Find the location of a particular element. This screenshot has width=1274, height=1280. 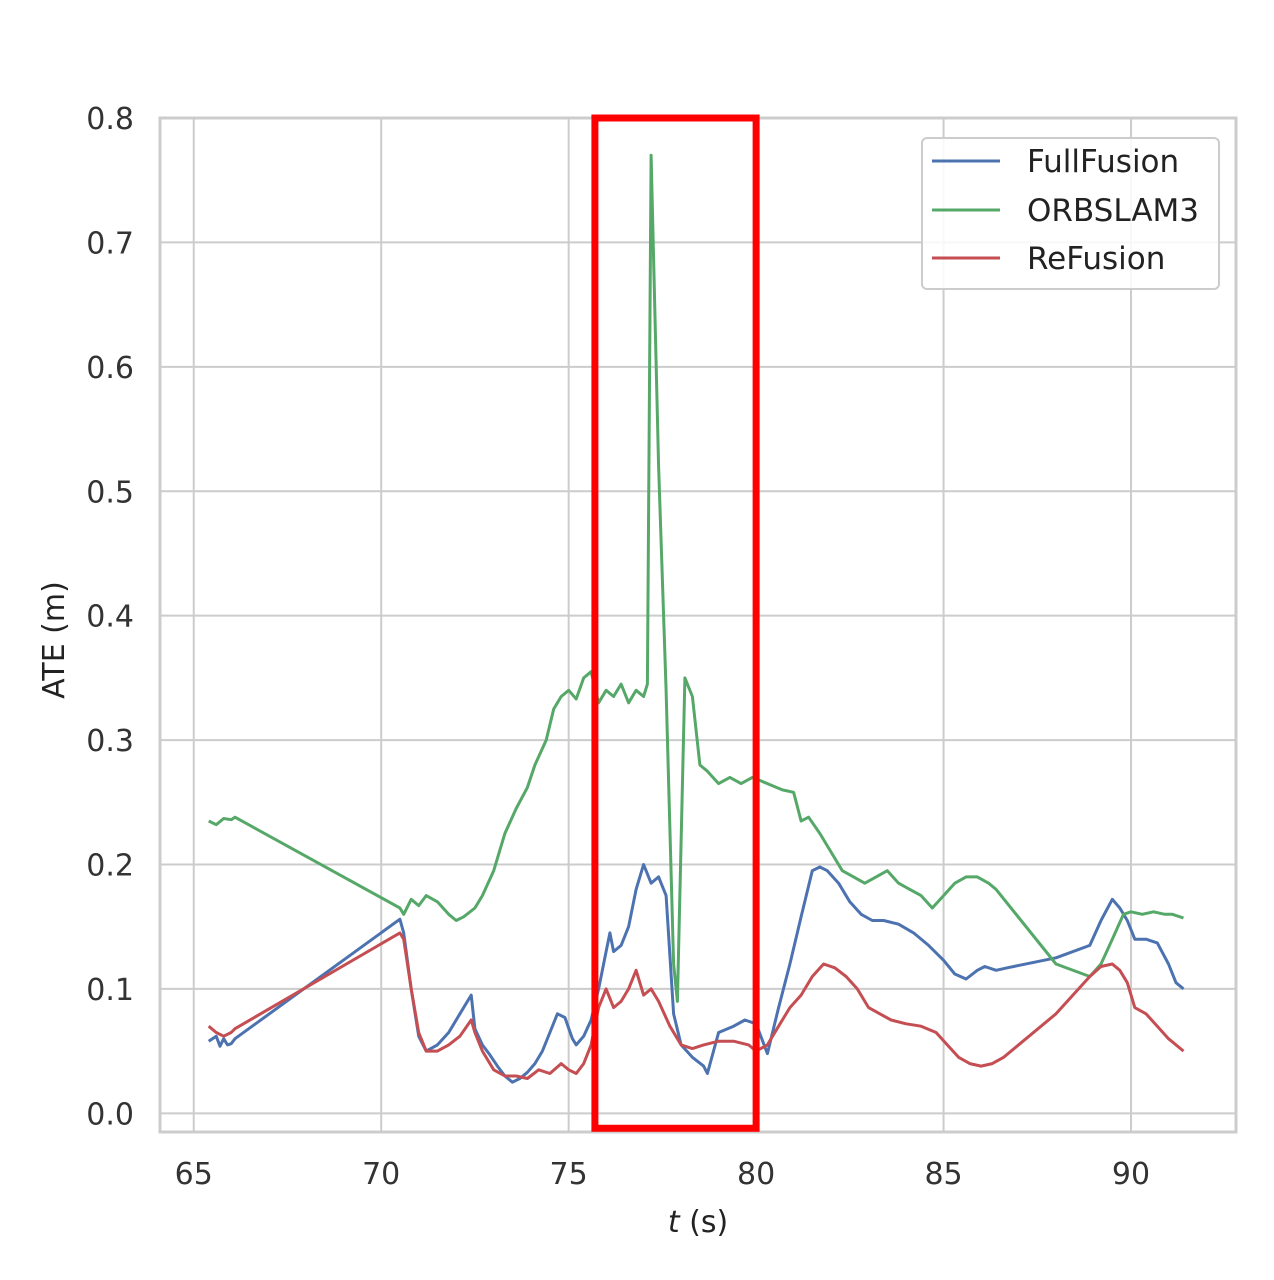

legend-label-orbslam3: ORBSLAM3 is located at coordinates (1113, 211).